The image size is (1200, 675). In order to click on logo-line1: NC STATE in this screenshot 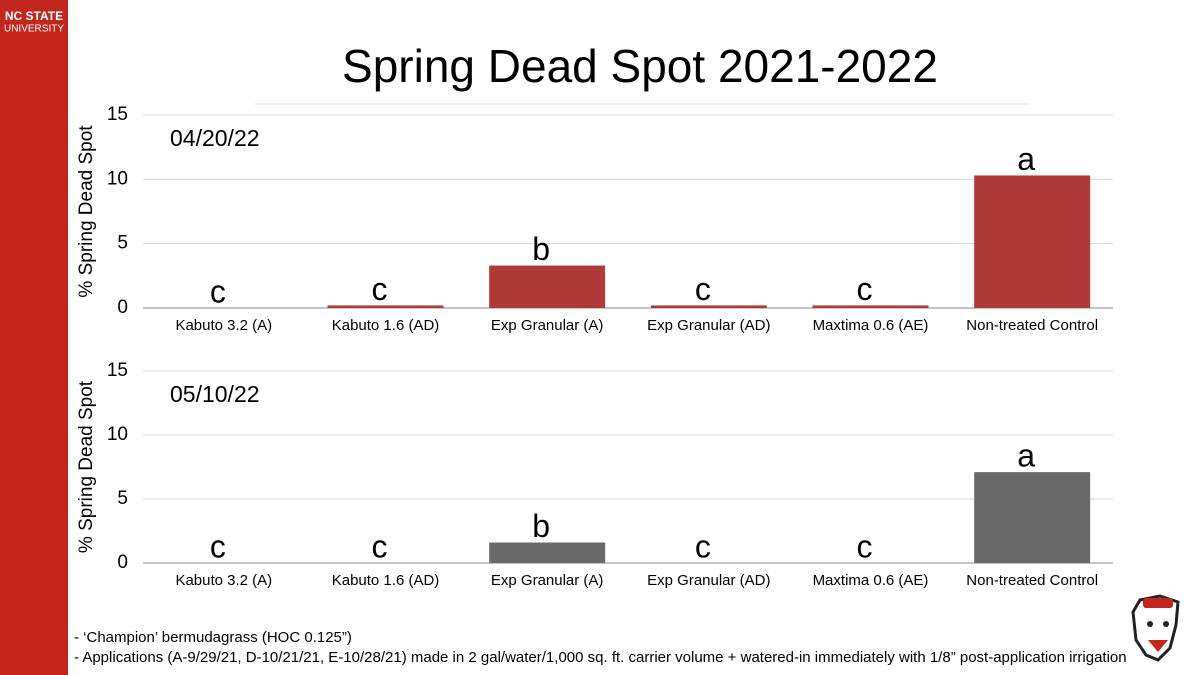, I will do `click(34, 16)`.